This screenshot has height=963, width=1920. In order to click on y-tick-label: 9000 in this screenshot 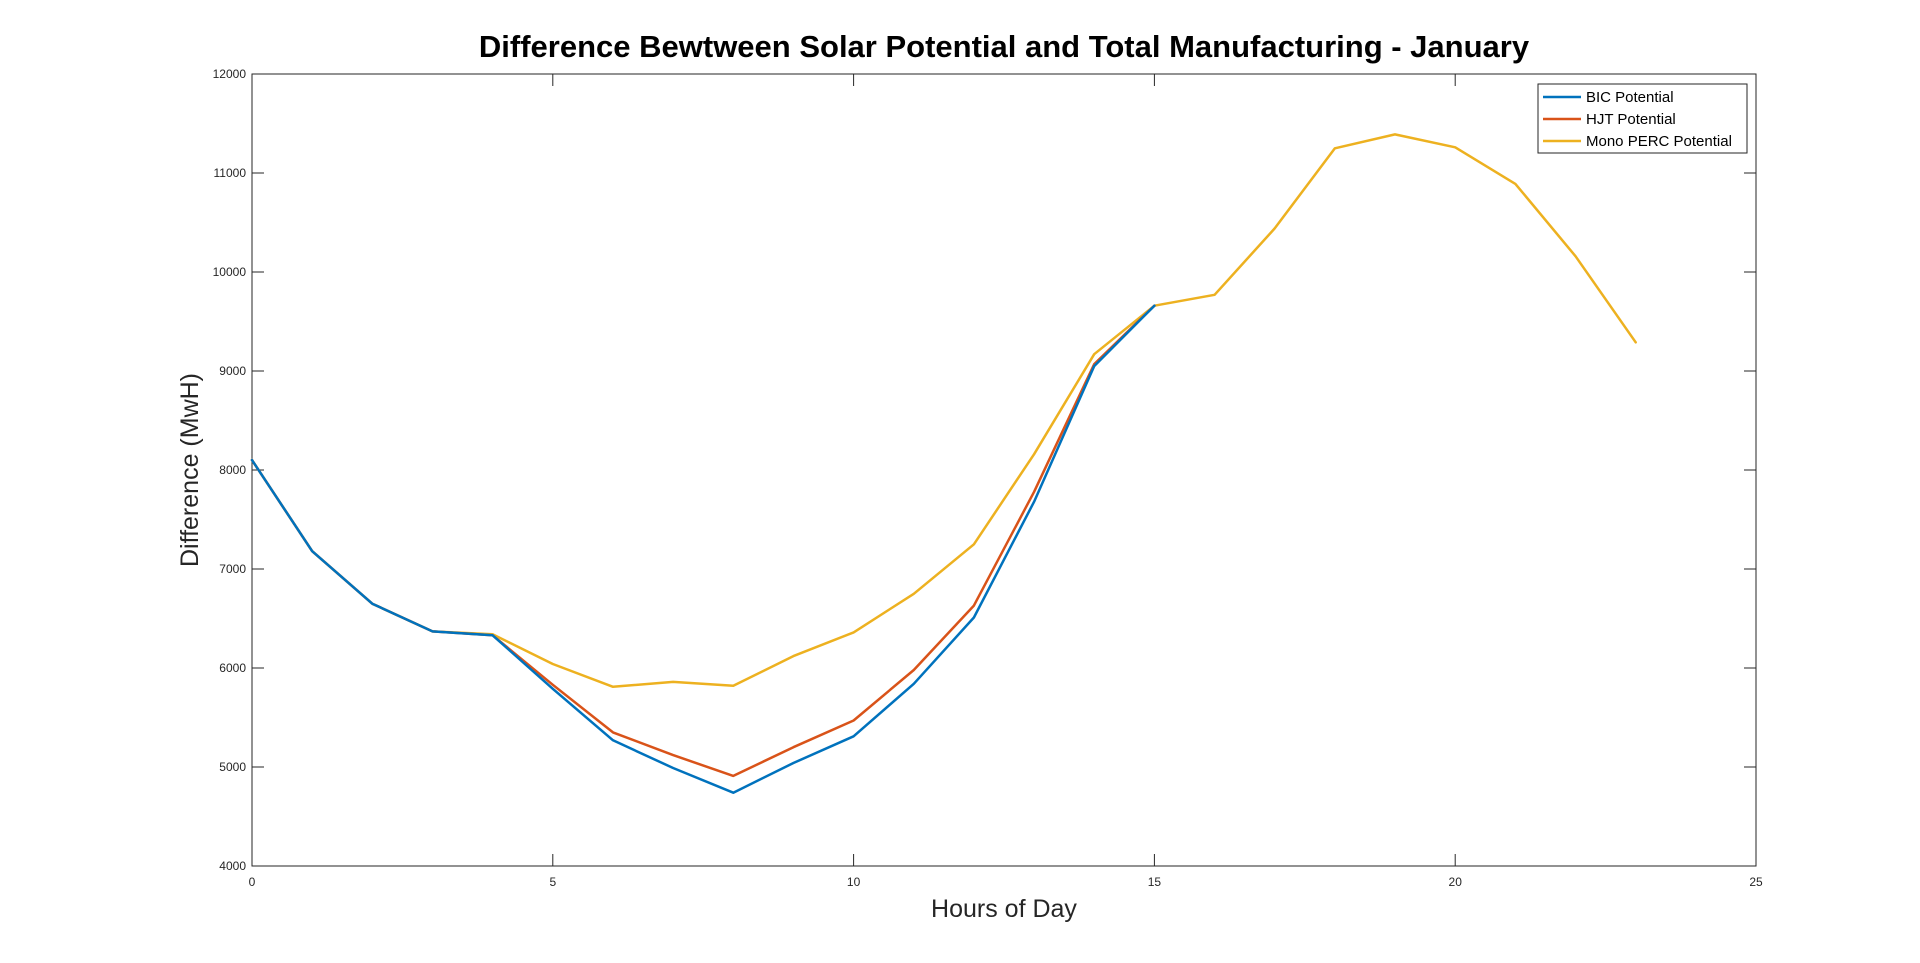, I will do `click(232, 371)`.